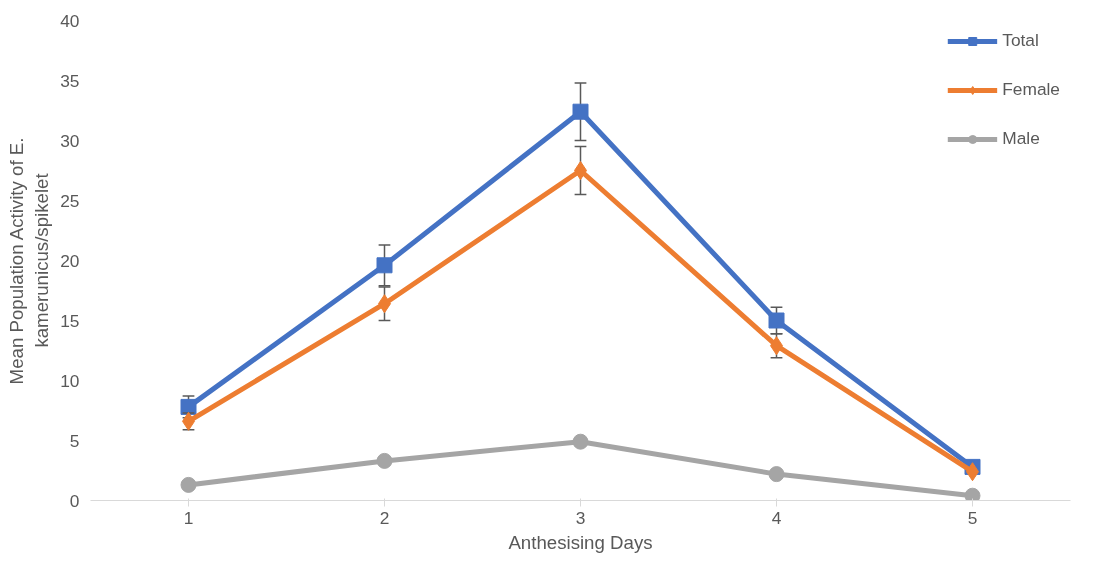  What do you see at coordinates (70, 380) in the screenshot?
I see `y-tick-label: 10` at bounding box center [70, 380].